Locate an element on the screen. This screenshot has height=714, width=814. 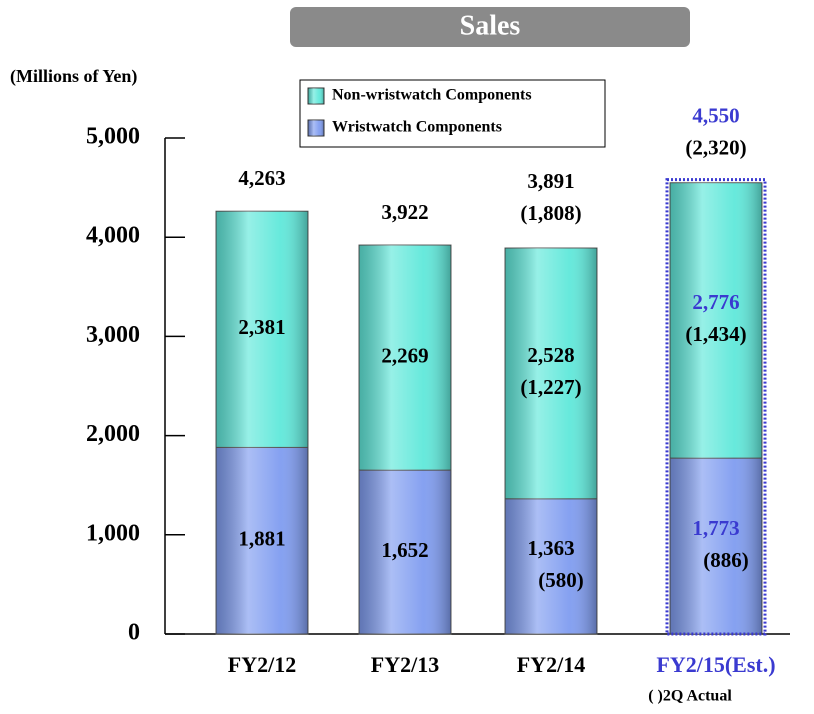
total-label: 4,550 is located at coordinates (715, 115).